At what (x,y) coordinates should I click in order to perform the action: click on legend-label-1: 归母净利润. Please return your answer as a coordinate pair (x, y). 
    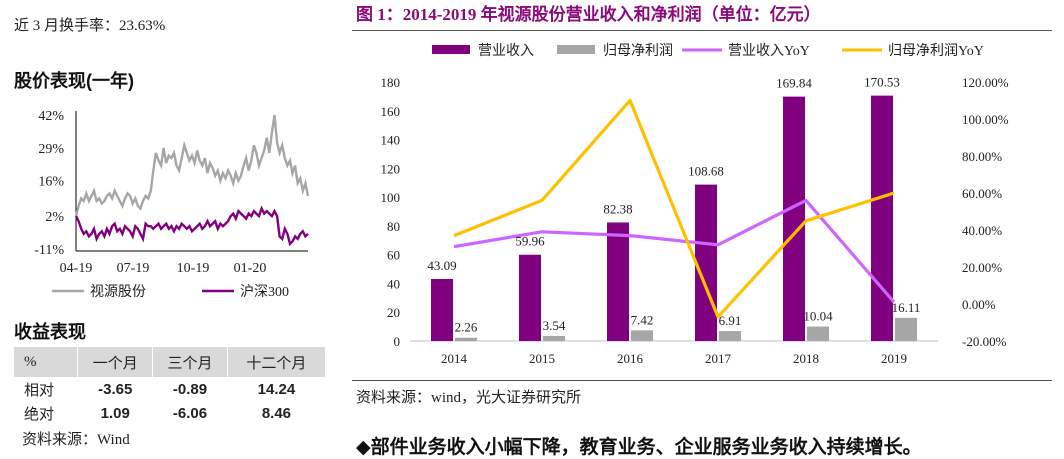
    Looking at the image, I should click on (638, 50).